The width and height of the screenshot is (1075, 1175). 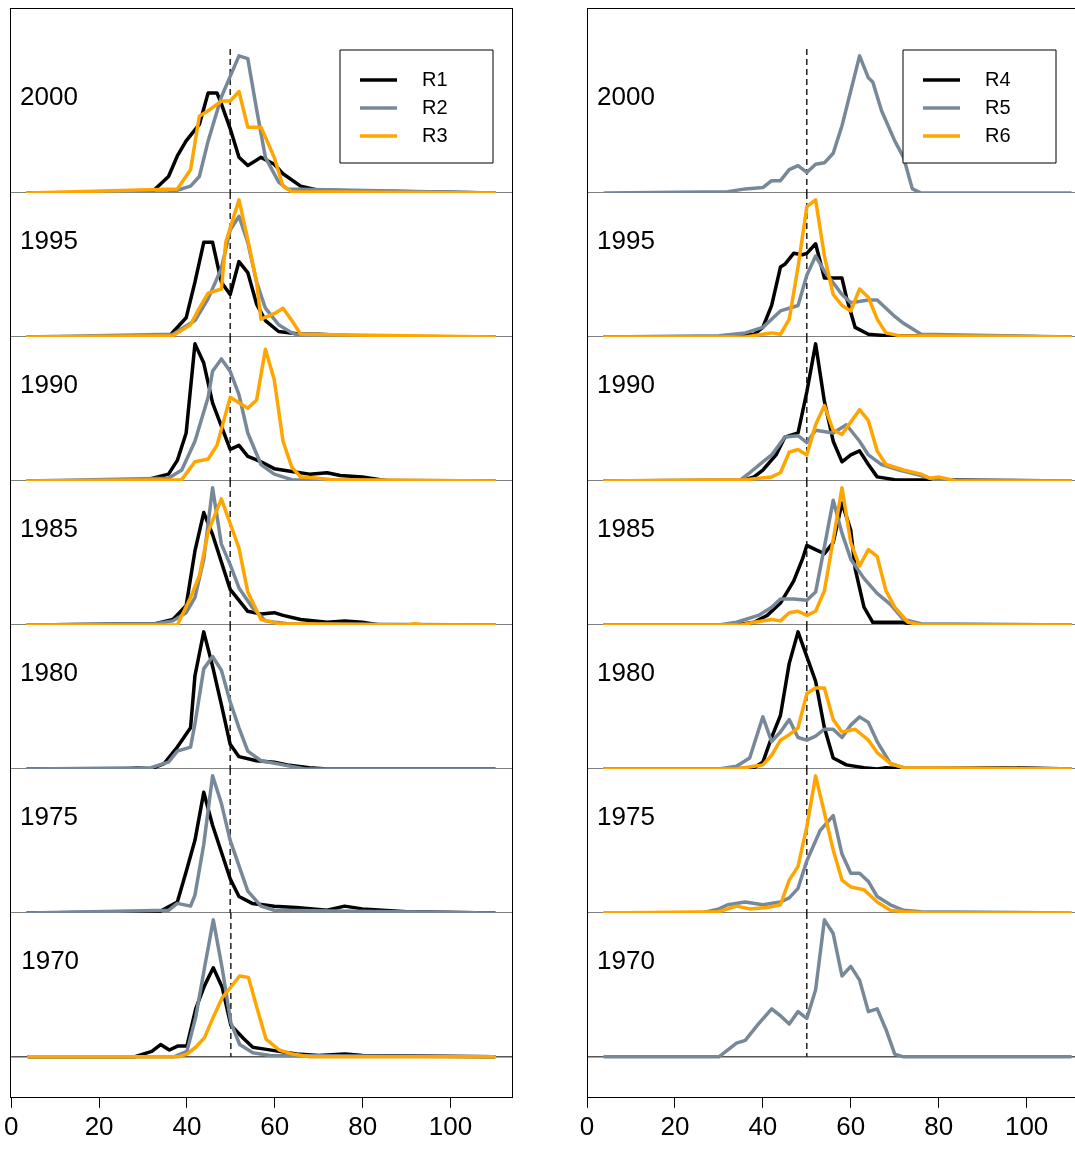 I want to click on legend-label: R4, so click(x=998, y=78).